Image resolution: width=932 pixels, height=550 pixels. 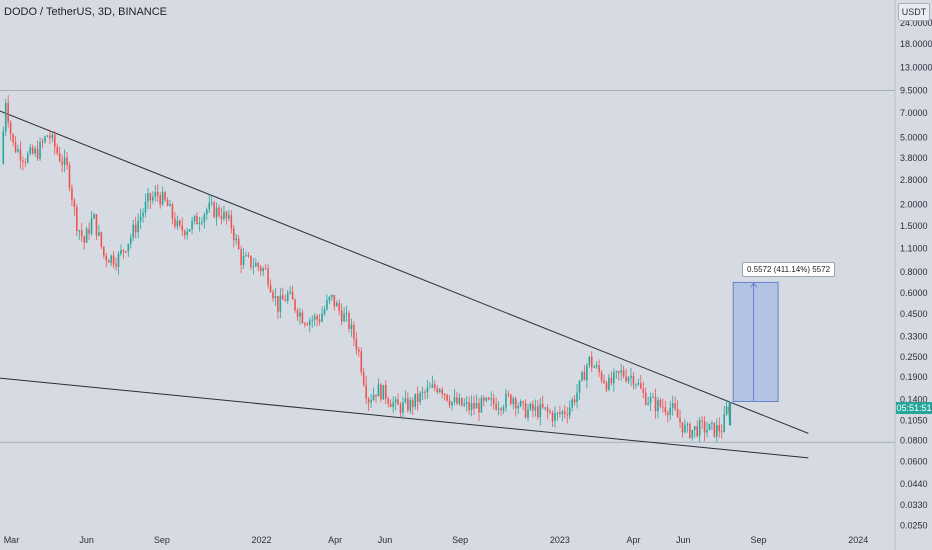 What do you see at coordinates (789, 269) in the screenshot?
I see `measure-tool-label: 0.5572 (411.14%) 5572` at bounding box center [789, 269].